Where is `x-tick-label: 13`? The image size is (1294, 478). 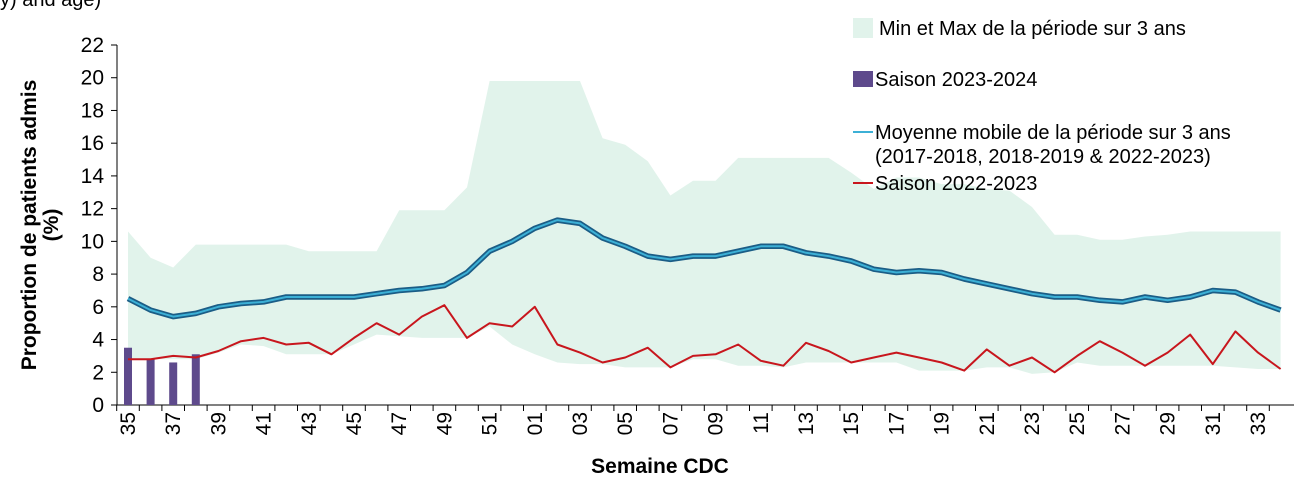
x-tick-label: 13 is located at coordinates (806, 423).